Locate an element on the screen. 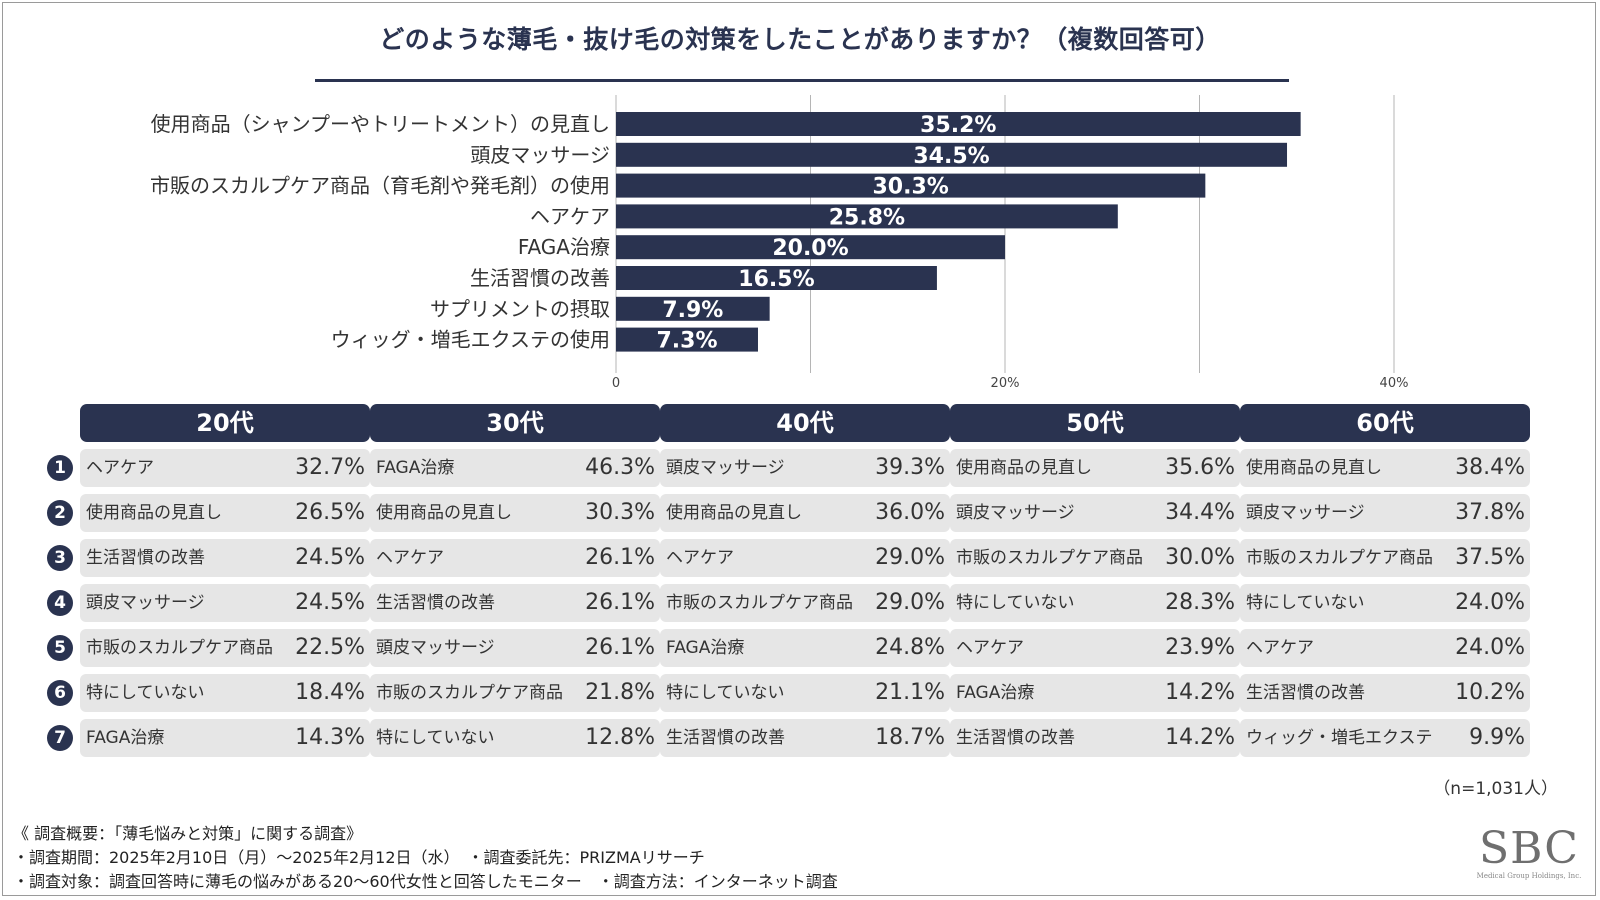 The width and height of the screenshot is (1600, 900). bar-value-label: 20.0% is located at coordinates (810, 248).